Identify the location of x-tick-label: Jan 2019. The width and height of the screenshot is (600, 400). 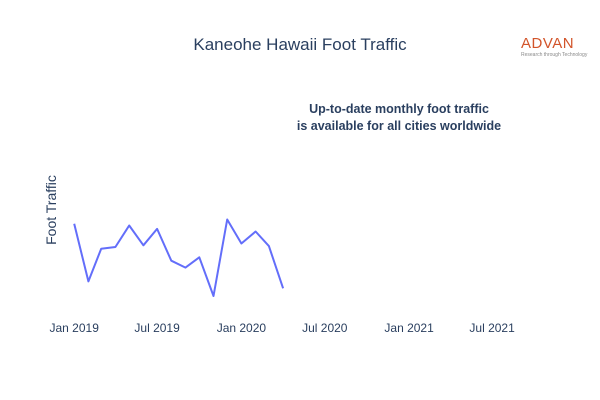
(75, 328).